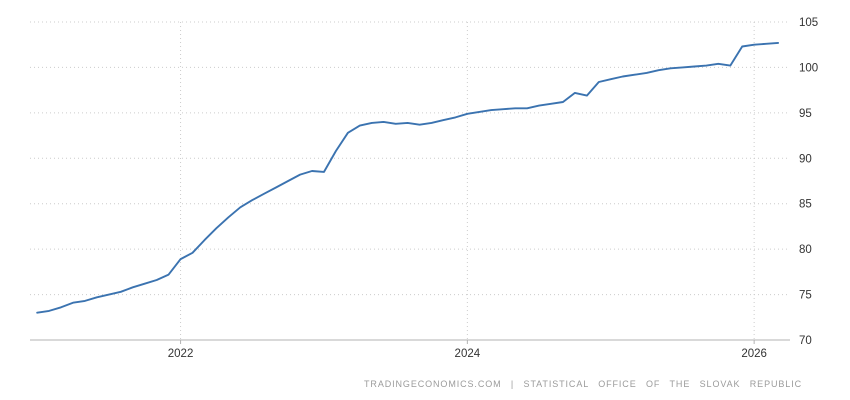 This screenshot has height=400, width=850. I want to click on y-tick-label: 100, so click(808, 68).